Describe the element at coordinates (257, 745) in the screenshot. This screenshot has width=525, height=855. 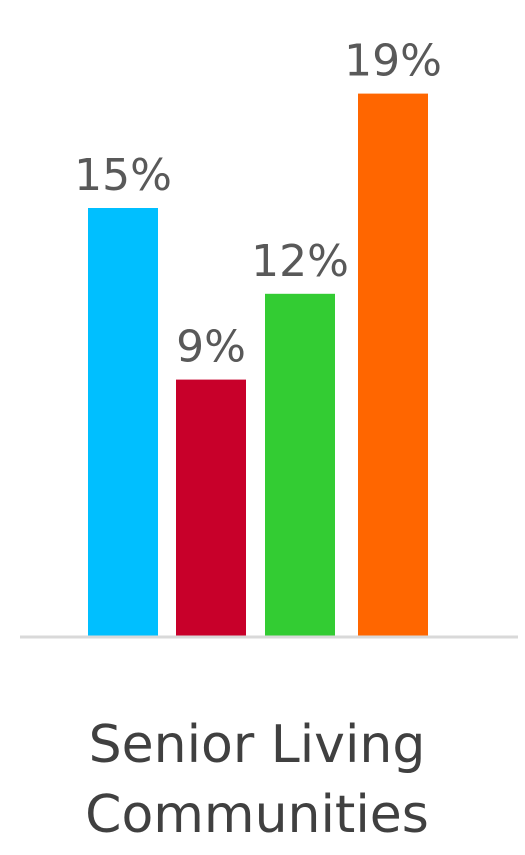
I see `category-label-line-1: Senior Living` at that location.